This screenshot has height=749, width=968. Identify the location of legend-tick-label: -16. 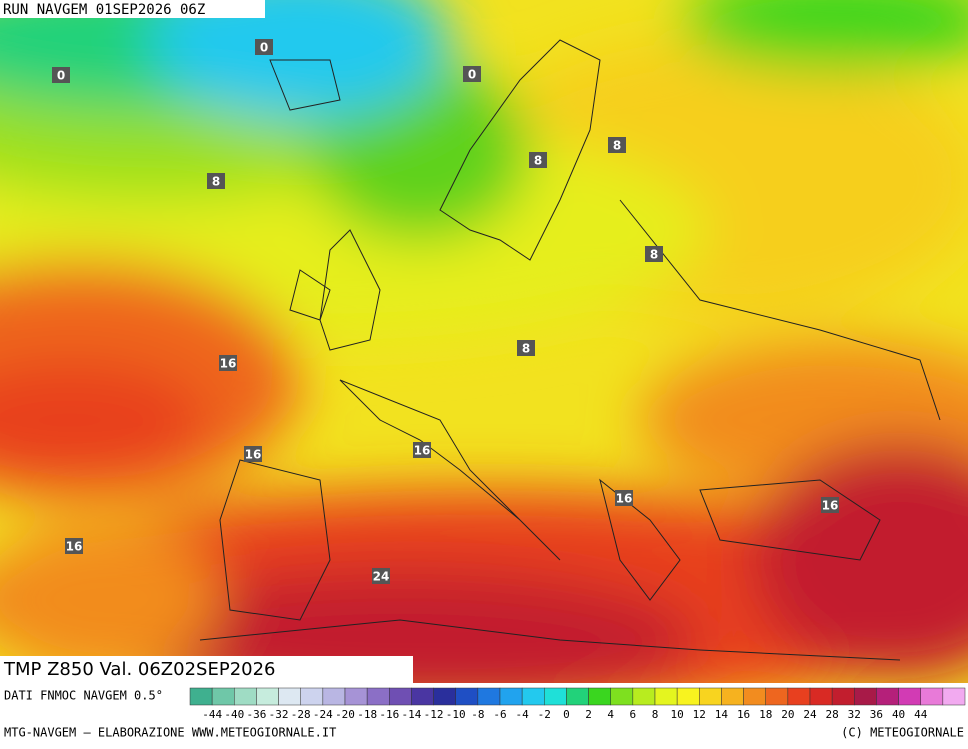
(389, 714).